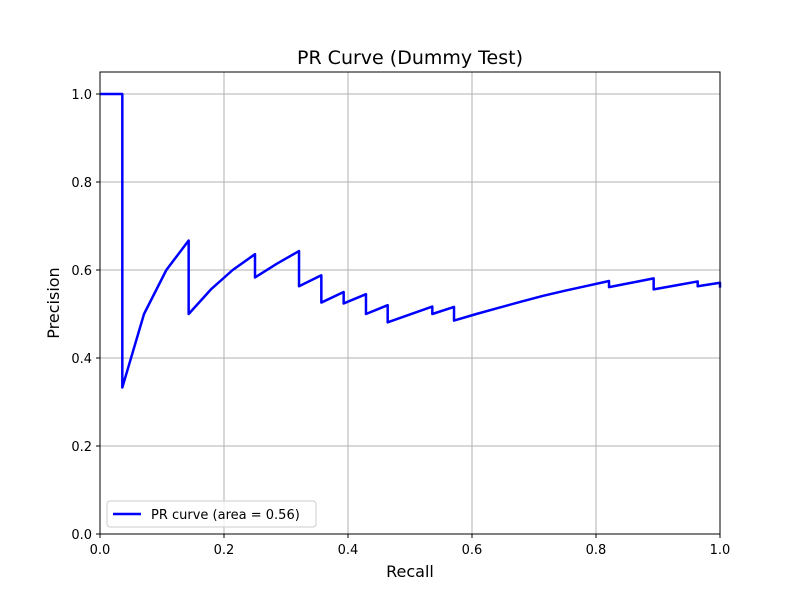 The image size is (800, 600). What do you see at coordinates (53, 302) in the screenshot?
I see `y-axis-label: Precision` at bounding box center [53, 302].